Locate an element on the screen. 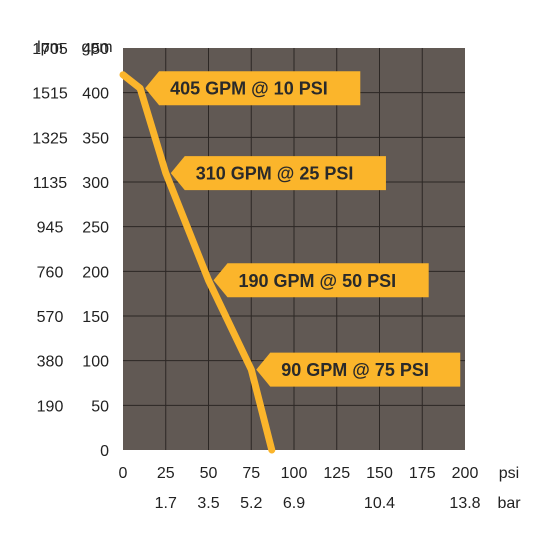 The image size is (549, 549). y-axis-gpm-ticks: 0 50 100 150 200 250 300 350 400 450 is located at coordinates (95, 250).